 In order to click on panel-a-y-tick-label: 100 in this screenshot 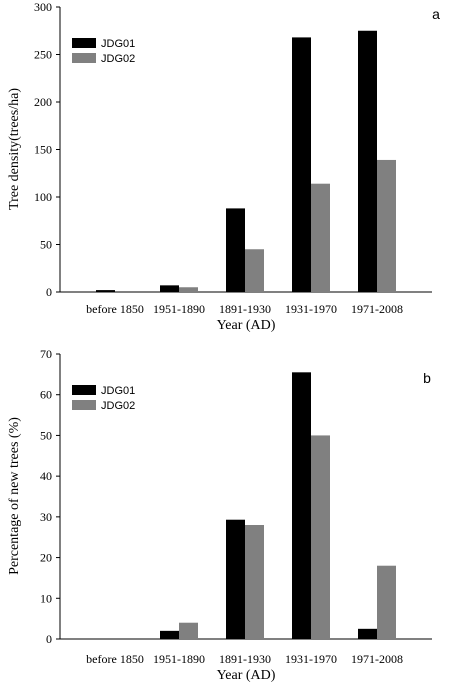, I will do `click(43, 197)`.